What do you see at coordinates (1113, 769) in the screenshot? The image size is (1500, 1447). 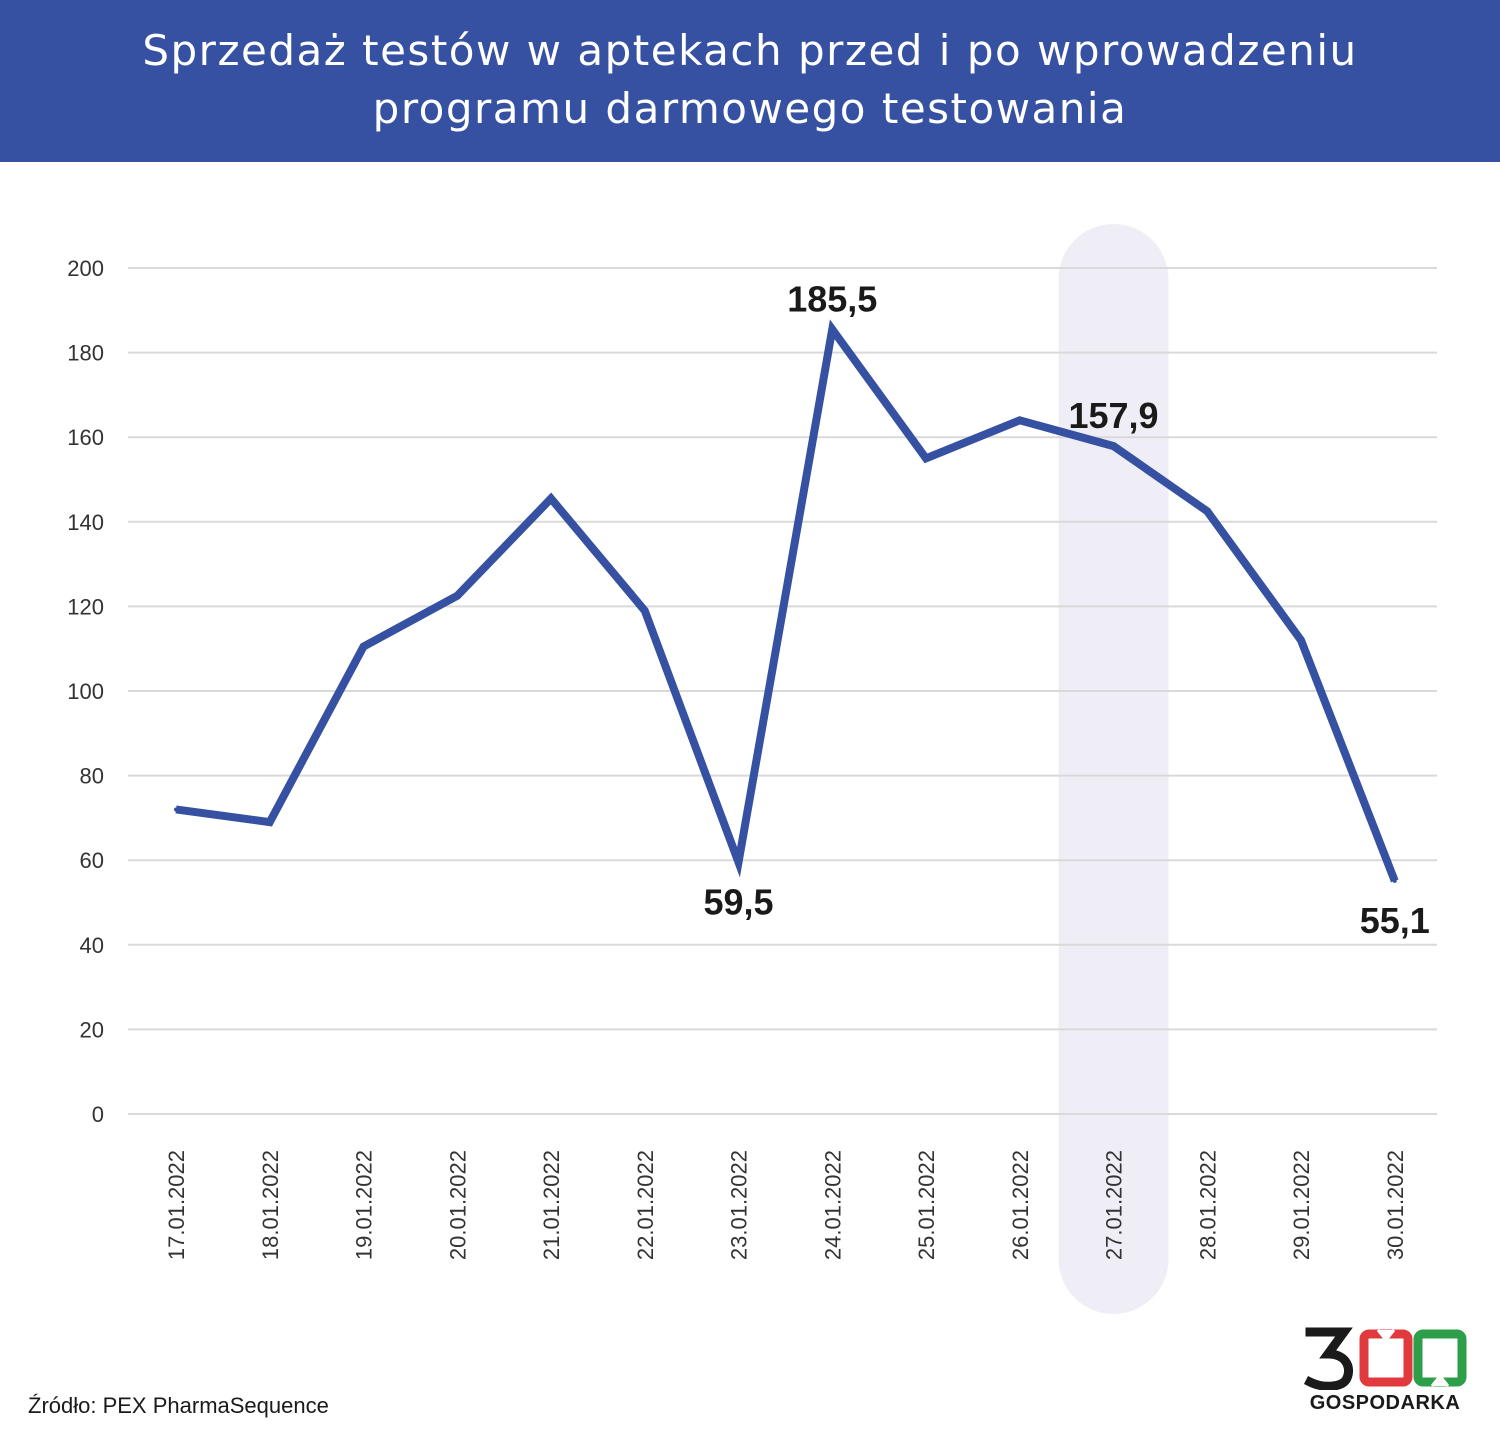 I see `highlight-band` at bounding box center [1113, 769].